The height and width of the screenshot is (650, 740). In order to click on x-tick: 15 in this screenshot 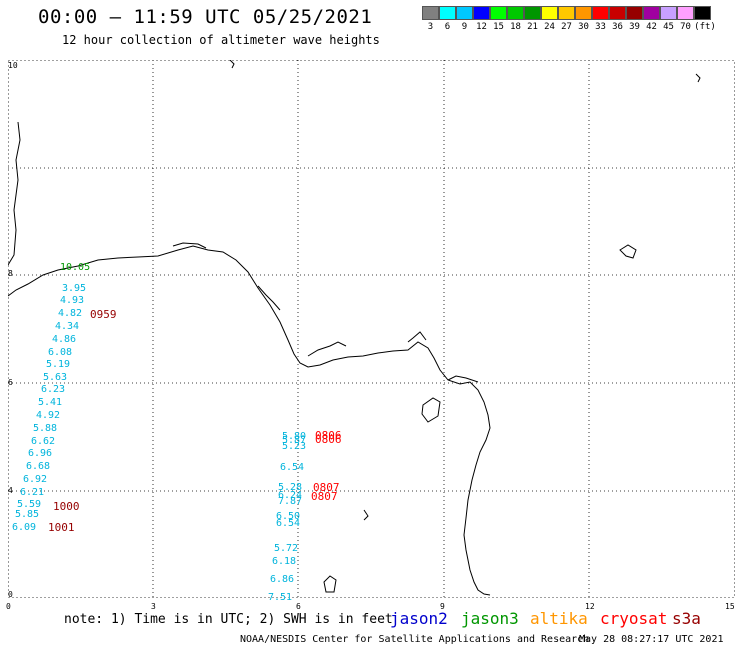, I will do `click(730, 606)`.